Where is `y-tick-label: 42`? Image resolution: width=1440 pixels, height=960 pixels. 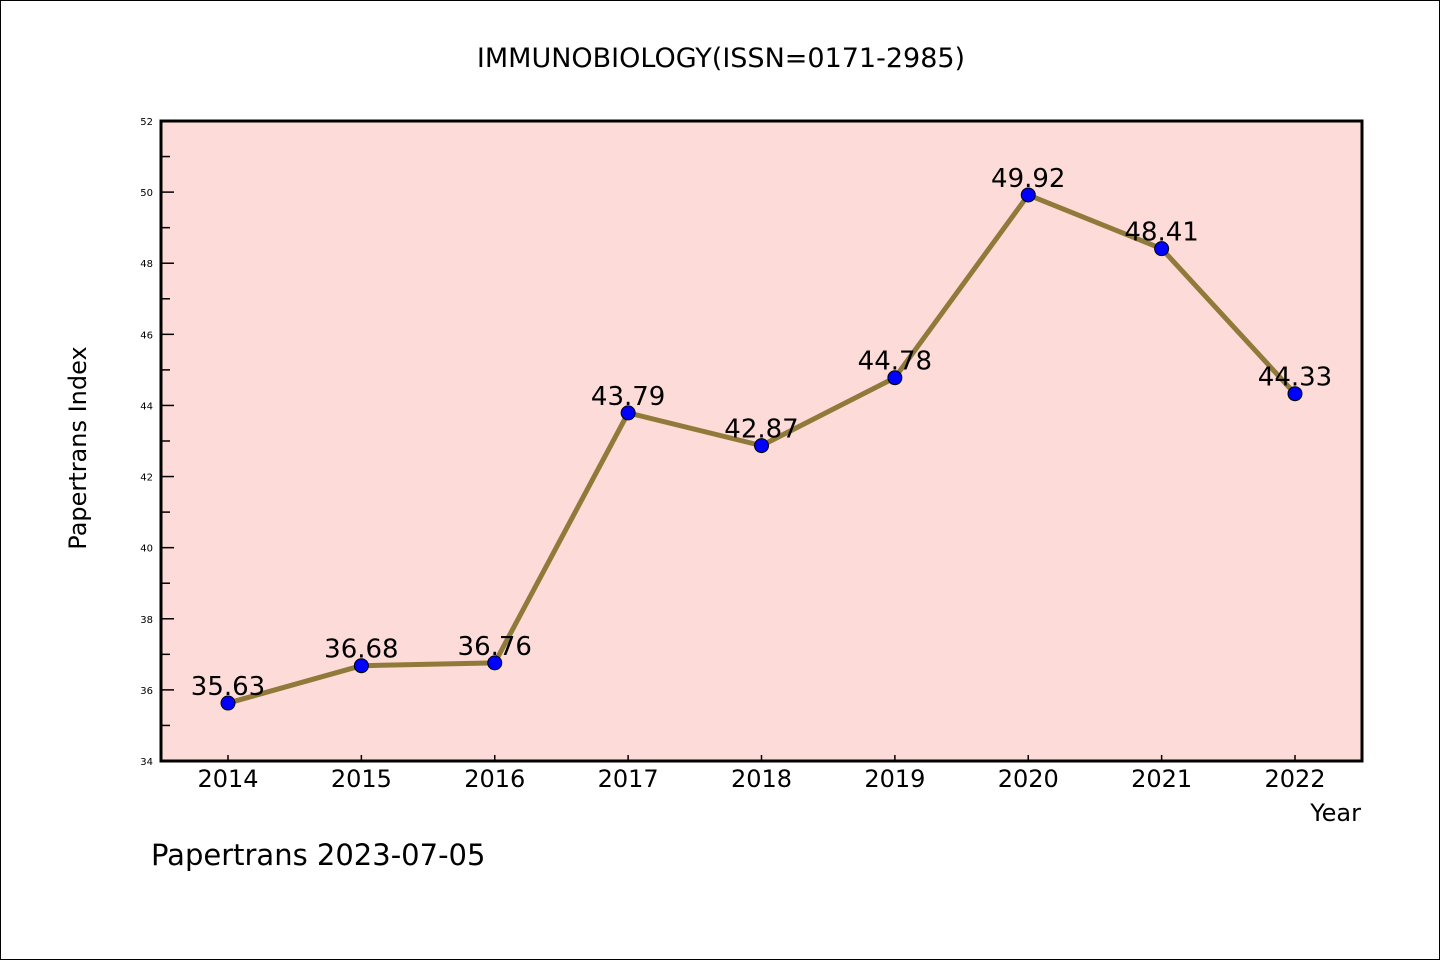 y-tick-label: 42 is located at coordinates (146, 478).